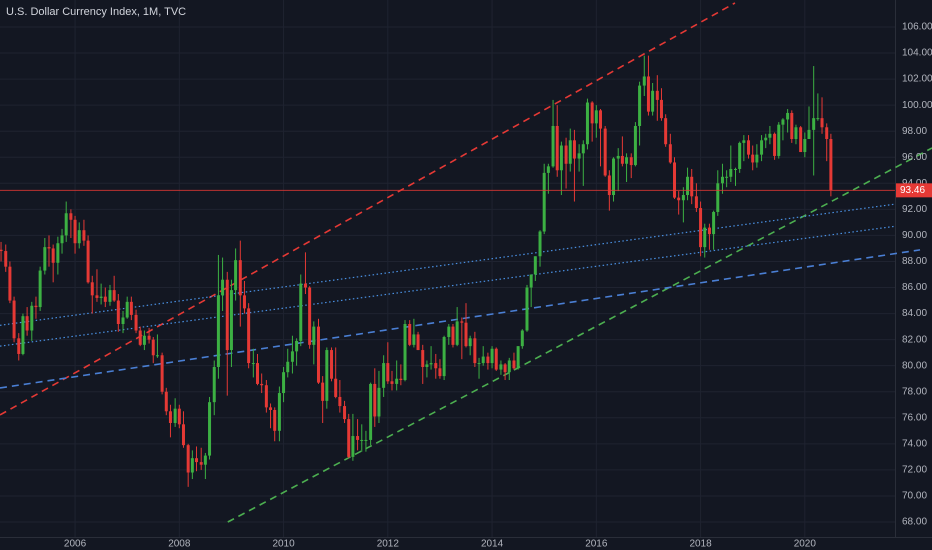 The width and height of the screenshot is (932, 550). Describe the element at coordinates (914, 443) in the screenshot. I see `y-tick-label: 74.00` at that location.